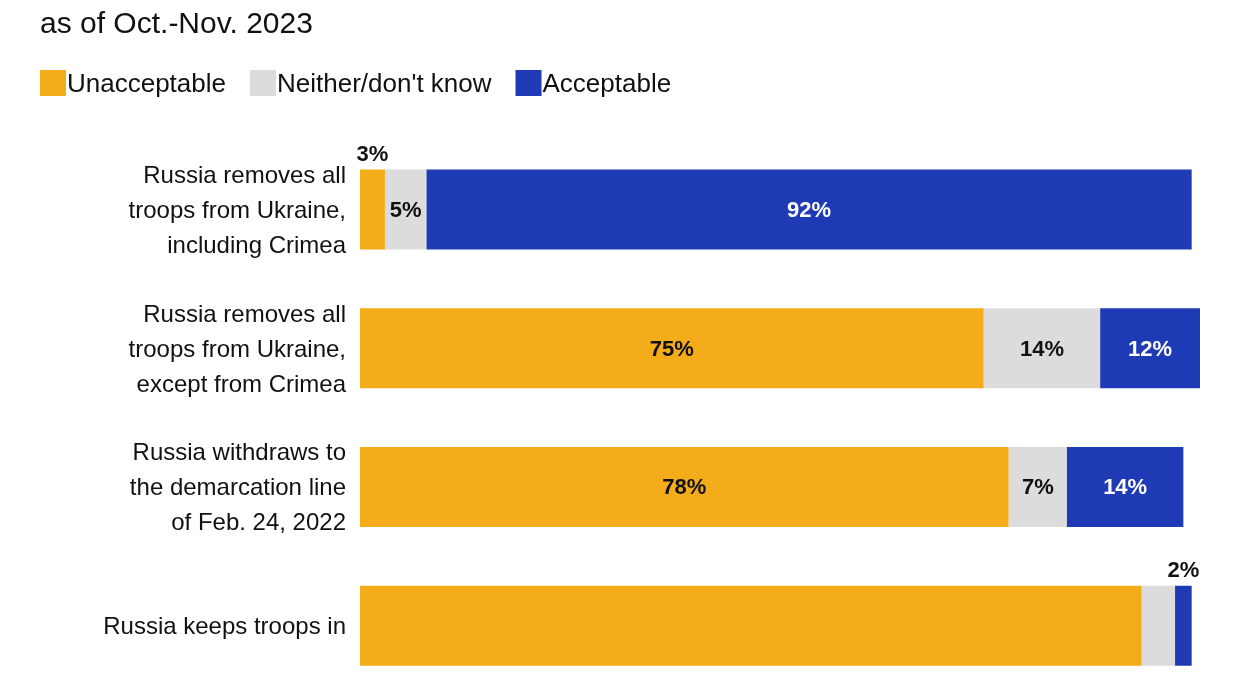  What do you see at coordinates (224, 626) in the screenshot?
I see `y-tick-label: Russia keeps troops in` at bounding box center [224, 626].